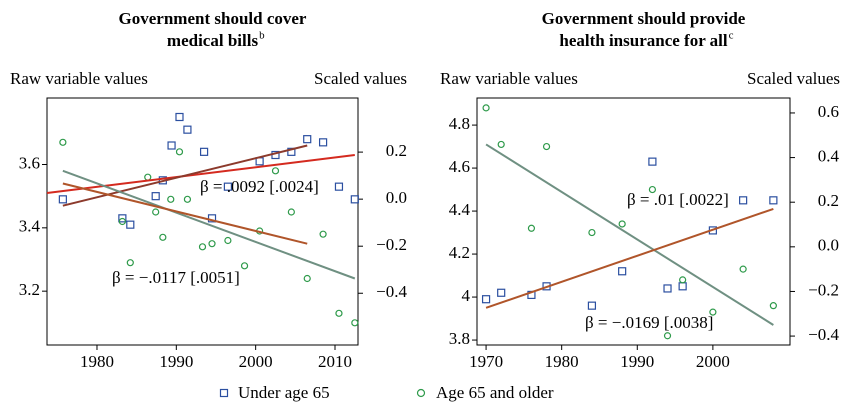 This screenshot has height=417, width=844. Describe the element at coordinates (29, 162) in the screenshot. I see `y-tick-label: 3.6` at that location.